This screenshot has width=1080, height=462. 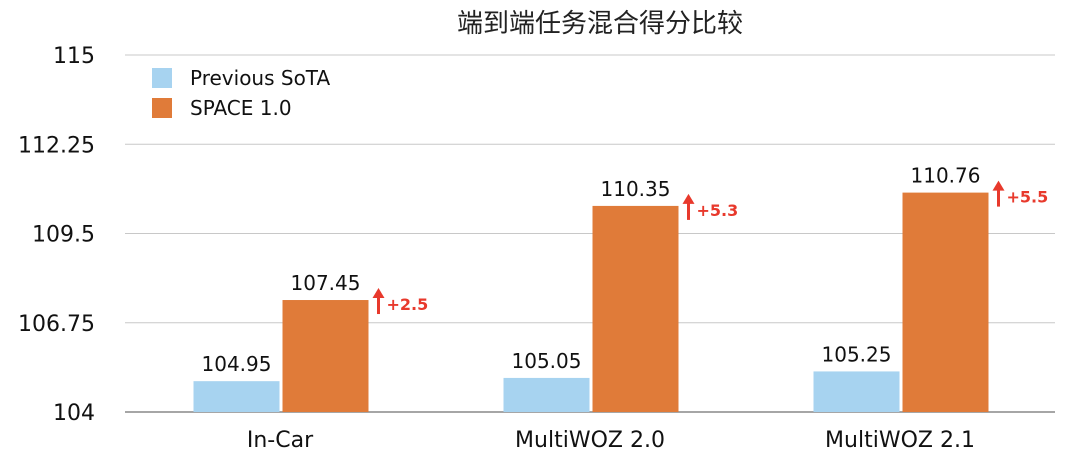 I want to click on legend-label: SPACE 1.0, so click(x=241, y=108).